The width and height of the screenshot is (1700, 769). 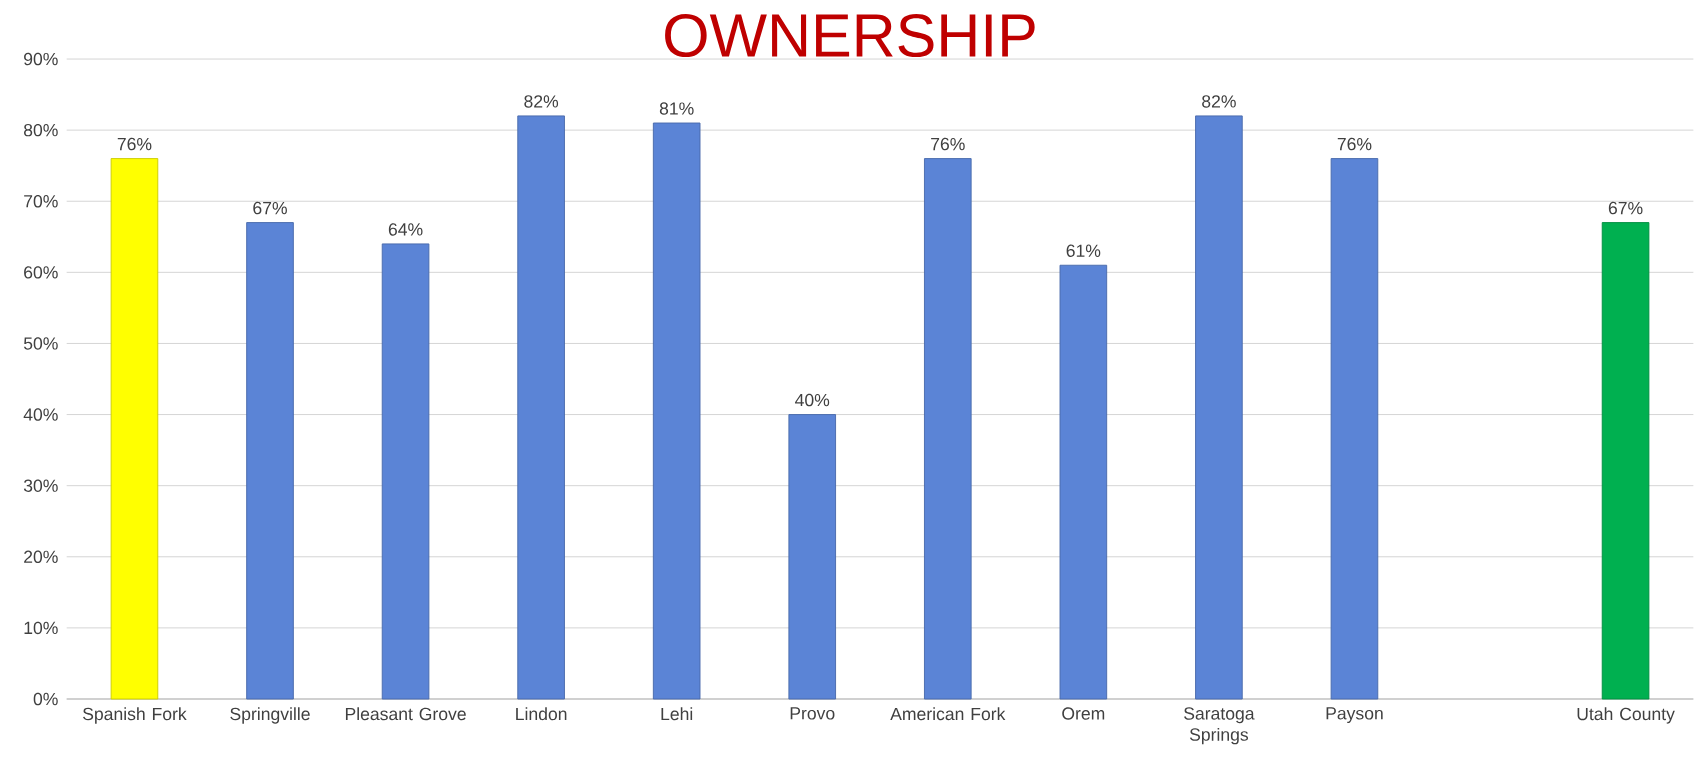 What do you see at coordinates (1083, 250) in the screenshot?
I see `data-label: 61%` at bounding box center [1083, 250].